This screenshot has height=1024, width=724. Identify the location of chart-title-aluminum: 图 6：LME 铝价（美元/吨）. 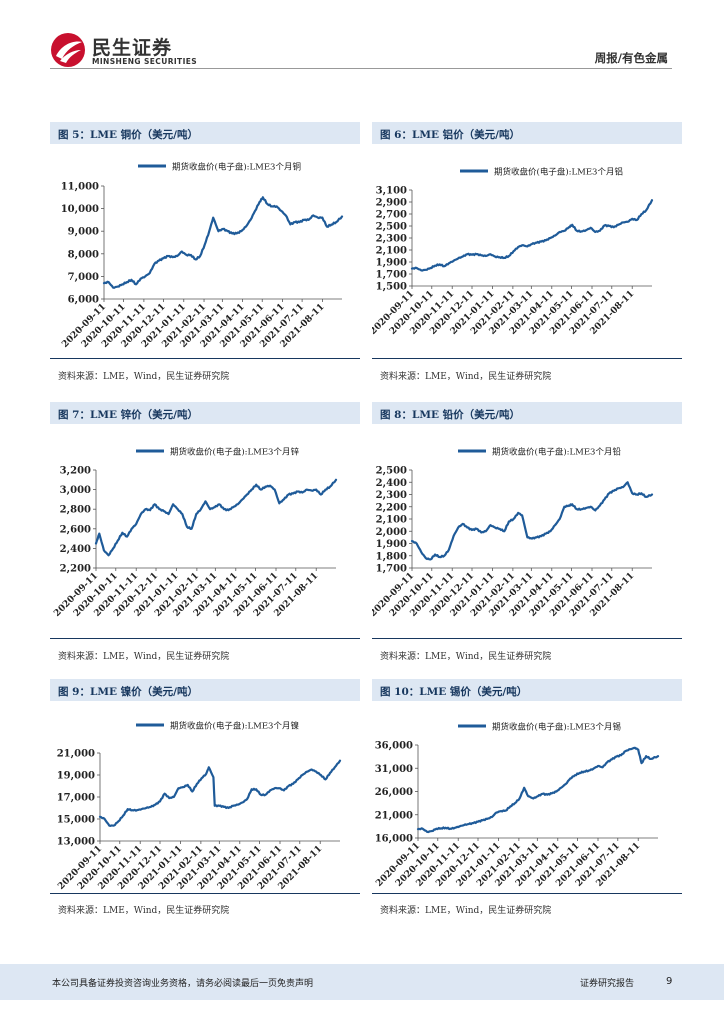
(527, 133).